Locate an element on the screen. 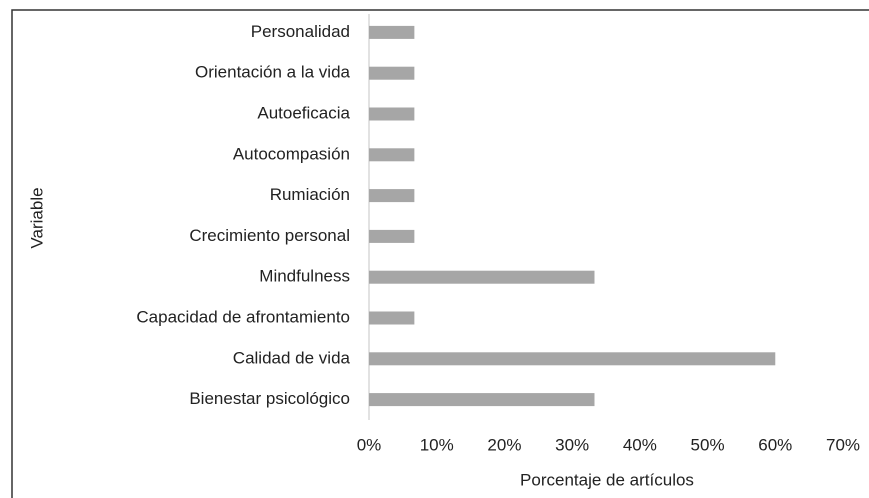 This screenshot has height=498, width=869. y-tick-label: Rumiación is located at coordinates (310, 194).